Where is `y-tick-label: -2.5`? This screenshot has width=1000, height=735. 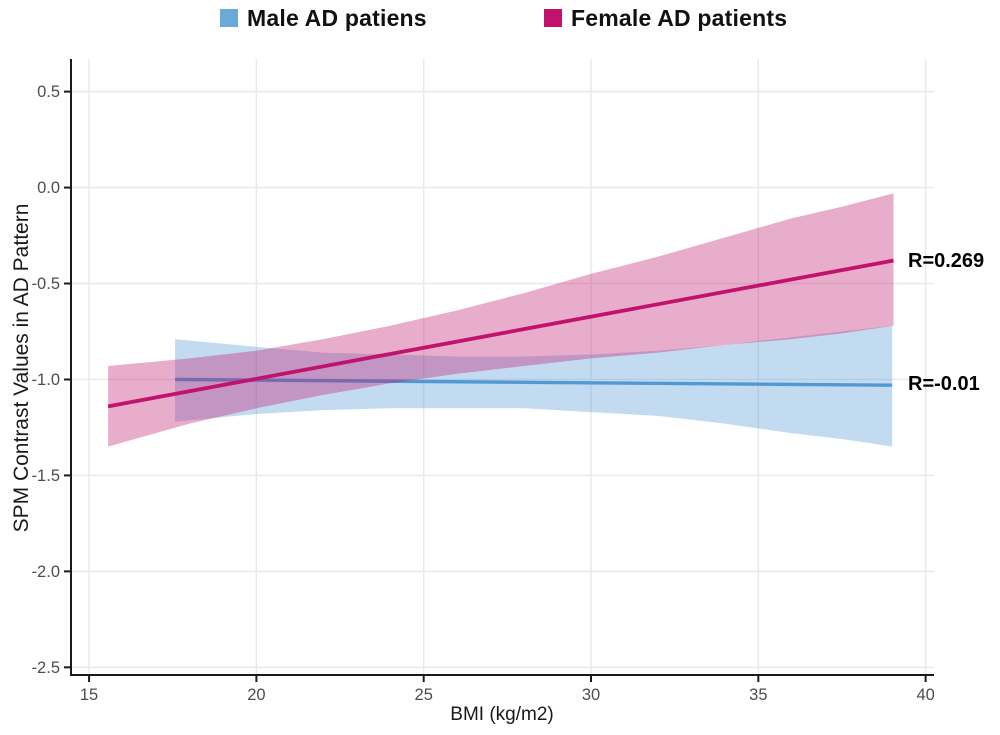
y-tick-label: -2.5 is located at coordinates (46, 668).